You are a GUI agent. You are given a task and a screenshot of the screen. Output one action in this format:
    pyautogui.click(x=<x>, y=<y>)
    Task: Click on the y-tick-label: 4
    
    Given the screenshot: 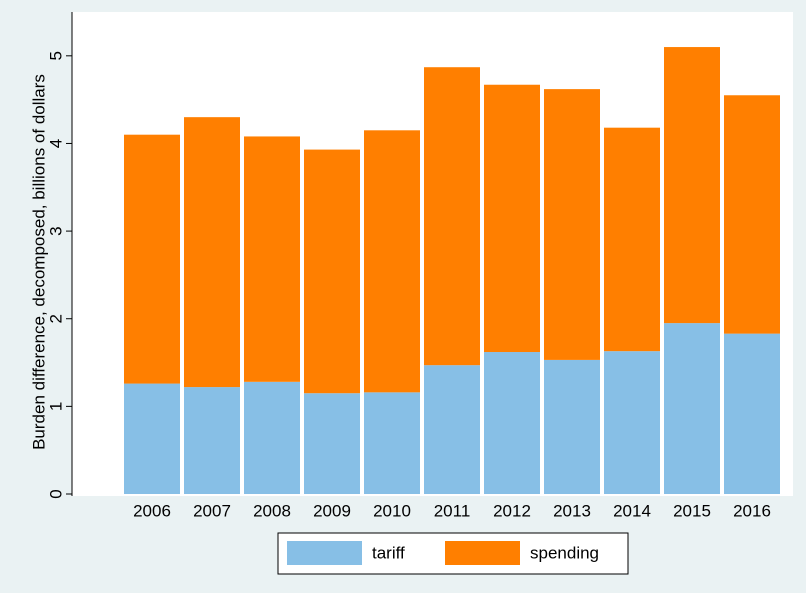 What is the action you would take?
    pyautogui.click(x=55, y=143)
    